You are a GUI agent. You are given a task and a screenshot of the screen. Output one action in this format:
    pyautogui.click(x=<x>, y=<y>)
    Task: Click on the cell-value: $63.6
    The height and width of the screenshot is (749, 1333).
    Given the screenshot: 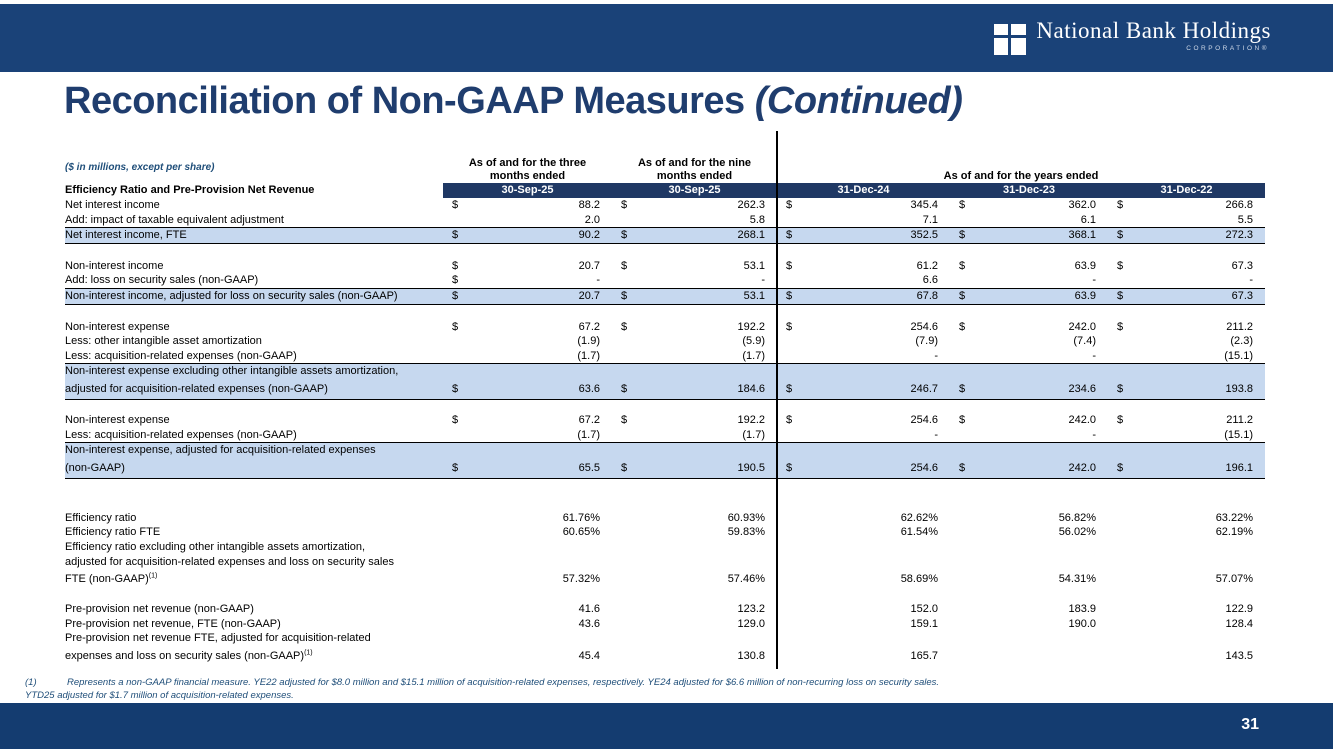 What is the action you would take?
    pyautogui.click(x=526, y=388)
    